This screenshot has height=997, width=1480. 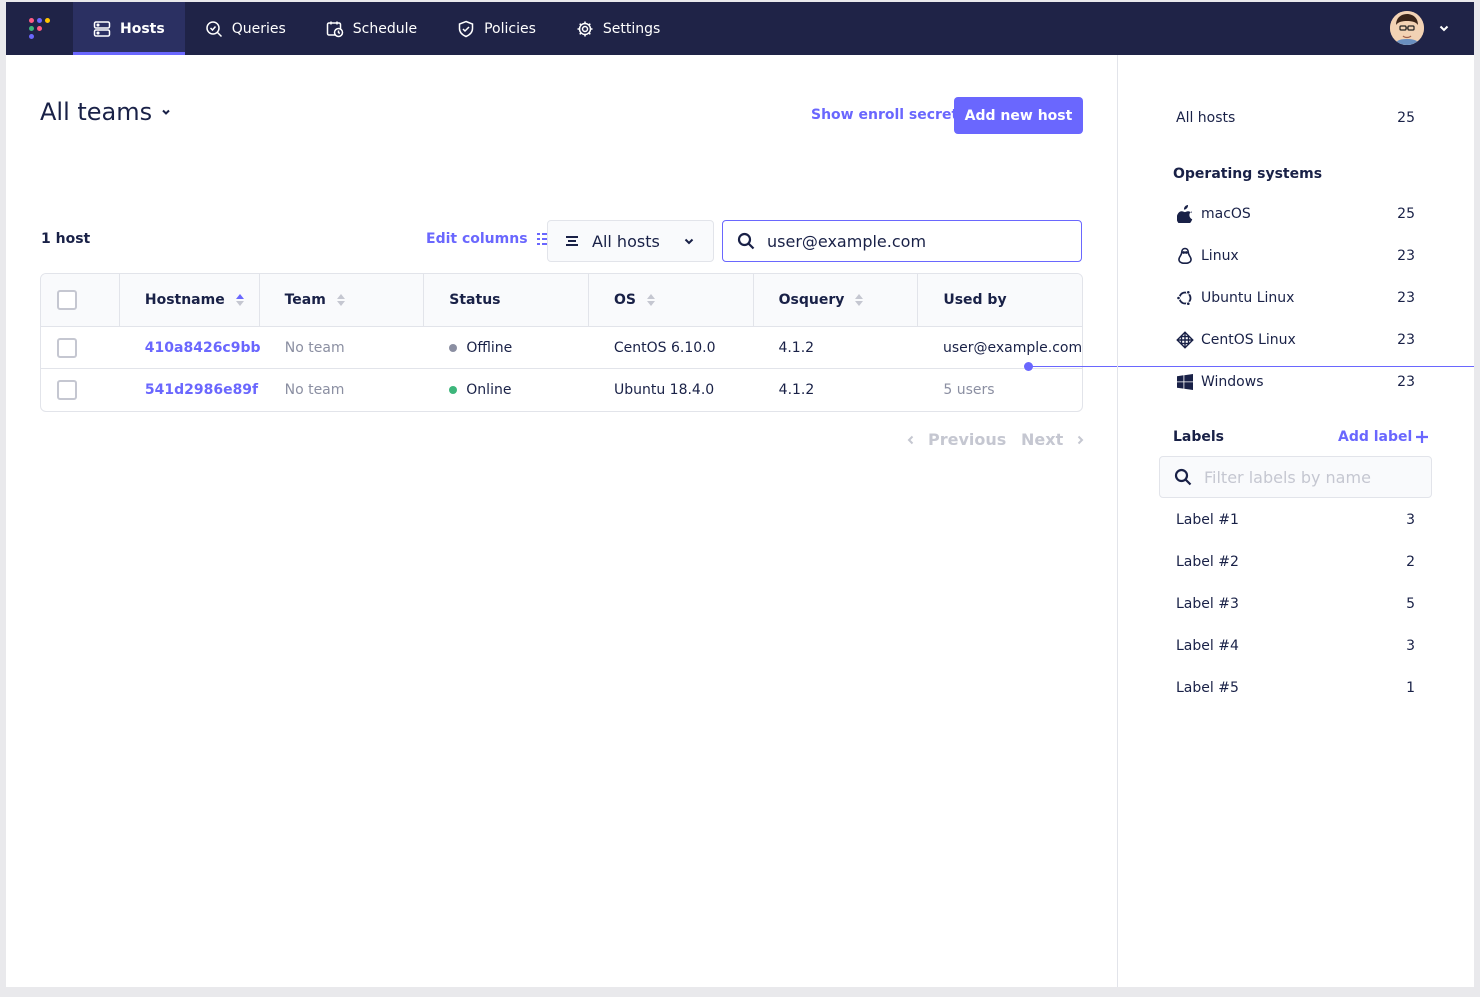 I want to click on sidebar-item-ubuntu: Ubuntu Linux 23, so click(x=1295, y=298).